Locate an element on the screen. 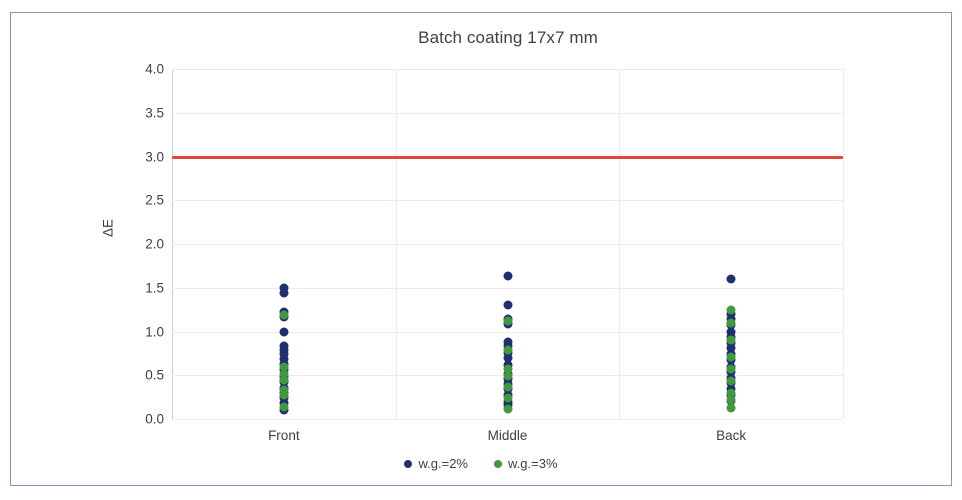 The image size is (962, 500). legend-label: w.g.=3% is located at coordinates (533, 463).